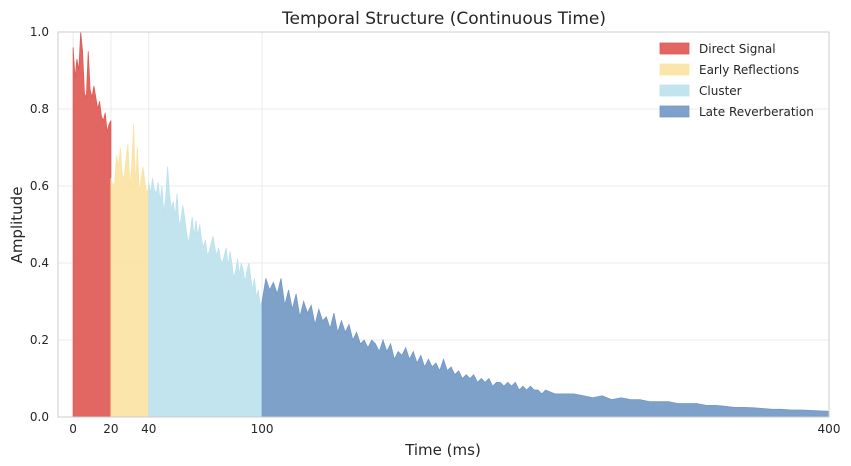 The image size is (851, 466). What do you see at coordinates (39, 32) in the screenshot?
I see `y-tick-label: 1.0` at bounding box center [39, 32].